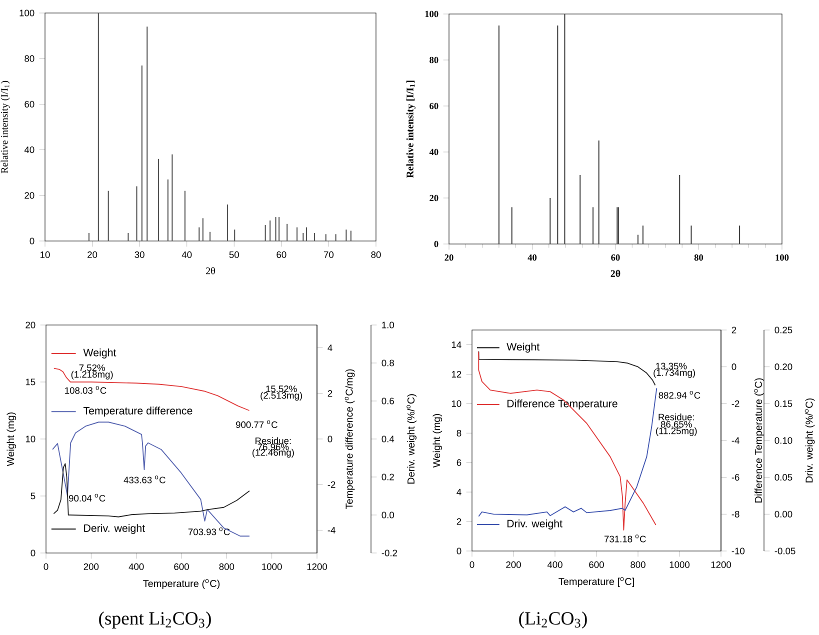 The image size is (819, 635). Describe the element at coordinates (457, 374) in the screenshot. I see `y-tick-label: 12` at that location.